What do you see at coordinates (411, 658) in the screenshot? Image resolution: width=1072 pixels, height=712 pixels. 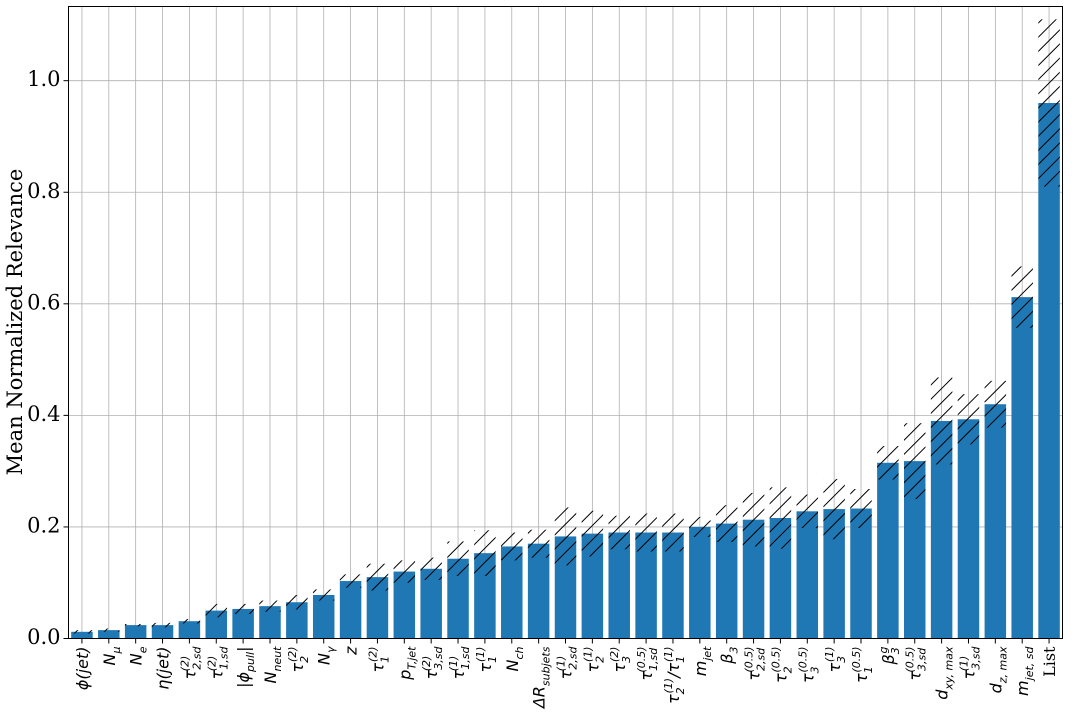 I see `label-part: T,jet` at bounding box center [411, 658].